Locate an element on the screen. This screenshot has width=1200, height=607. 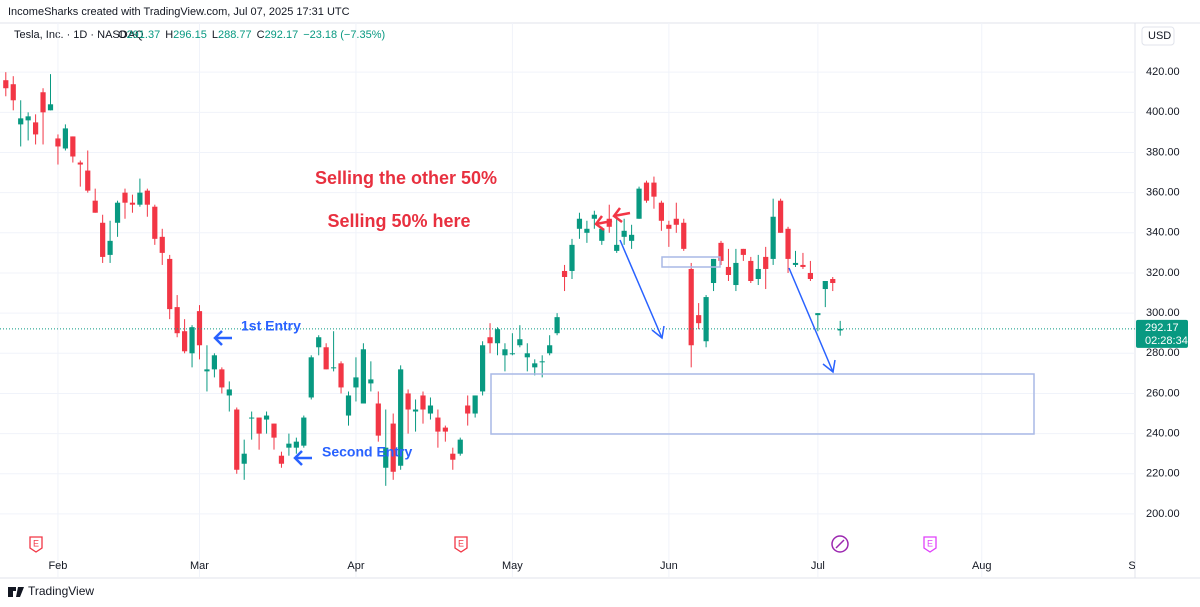
ohlc-letter: H is located at coordinates (169, 35).